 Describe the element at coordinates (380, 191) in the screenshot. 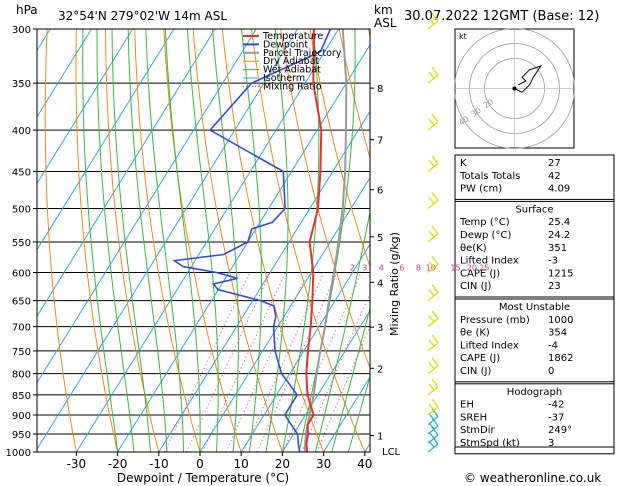

I see `altitude-tick-label: 6` at that location.